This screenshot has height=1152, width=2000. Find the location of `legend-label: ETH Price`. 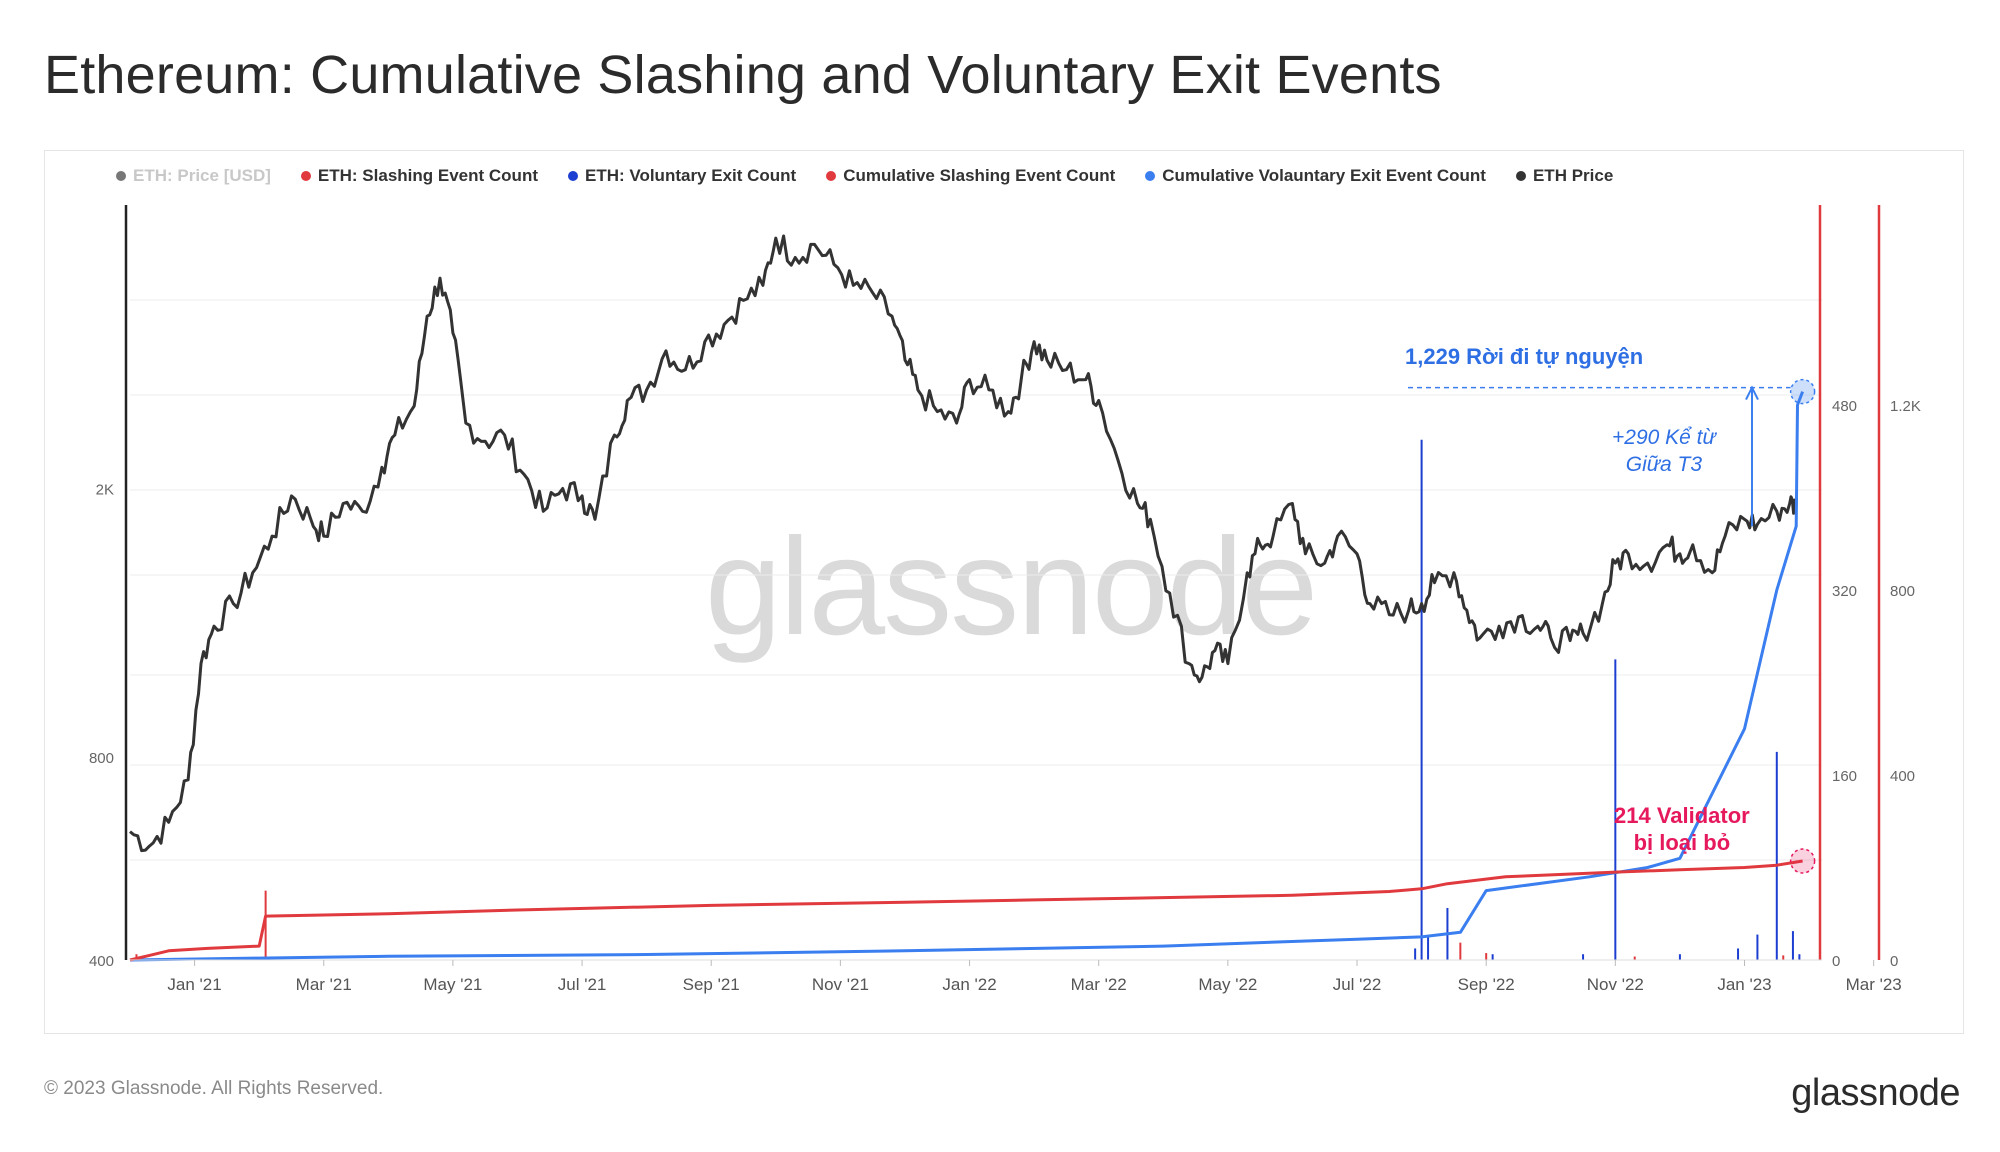

legend-label: ETH Price is located at coordinates (1573, 175).